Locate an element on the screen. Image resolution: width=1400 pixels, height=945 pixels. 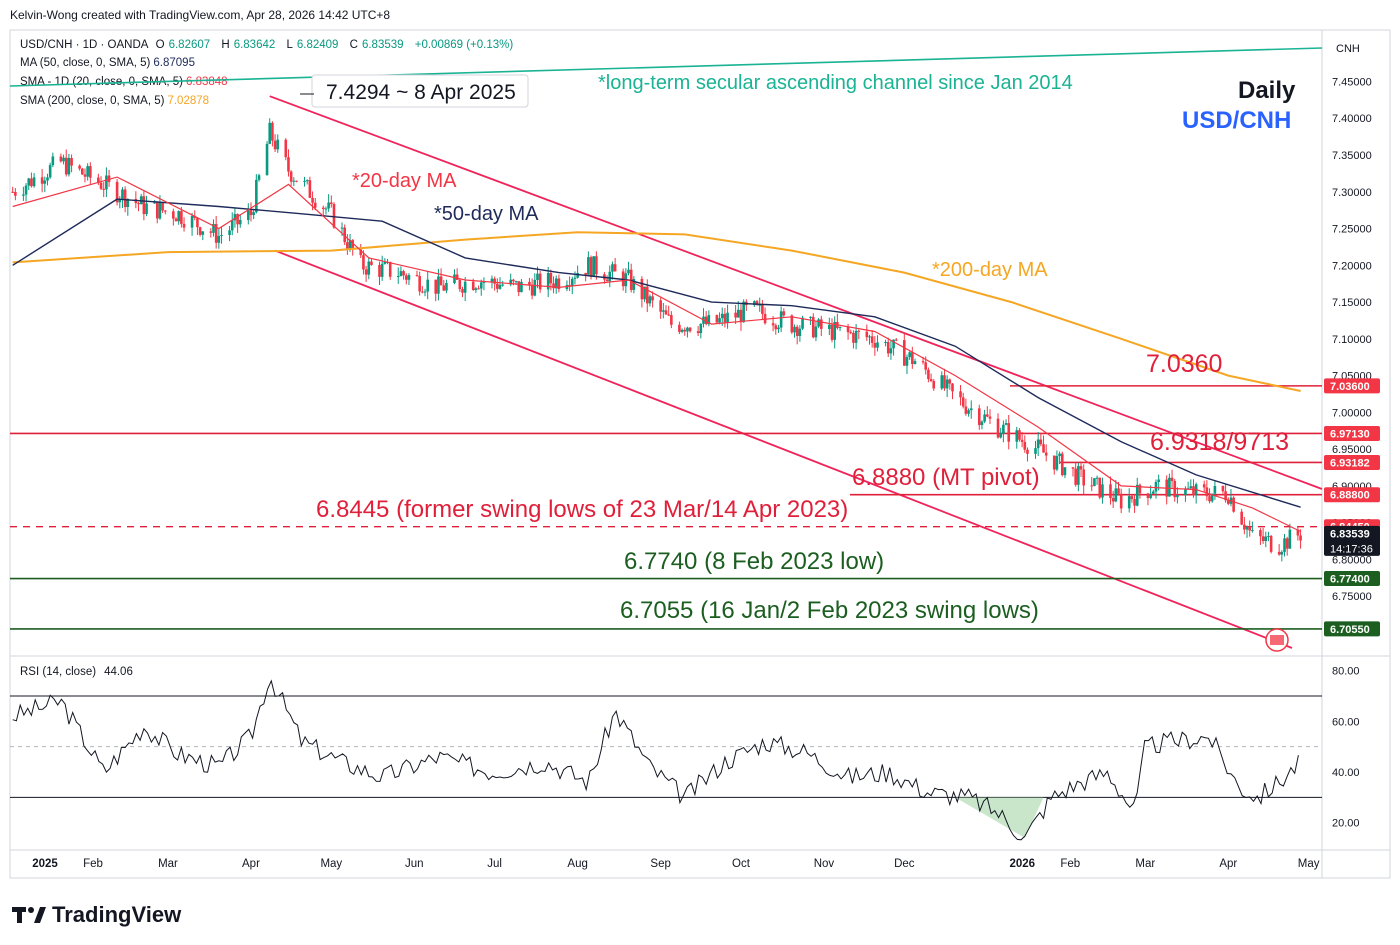
y-tick-label-1: 7.40000 is located at coordinates (1352, 119).